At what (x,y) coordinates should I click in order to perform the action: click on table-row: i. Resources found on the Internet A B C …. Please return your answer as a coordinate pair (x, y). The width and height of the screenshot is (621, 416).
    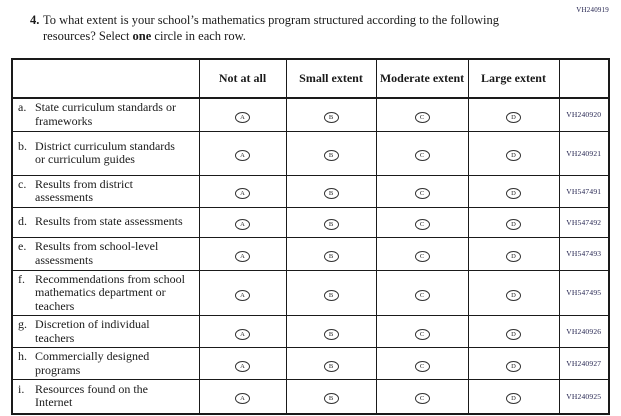
    Looking at the image, I should click on (310, 396).